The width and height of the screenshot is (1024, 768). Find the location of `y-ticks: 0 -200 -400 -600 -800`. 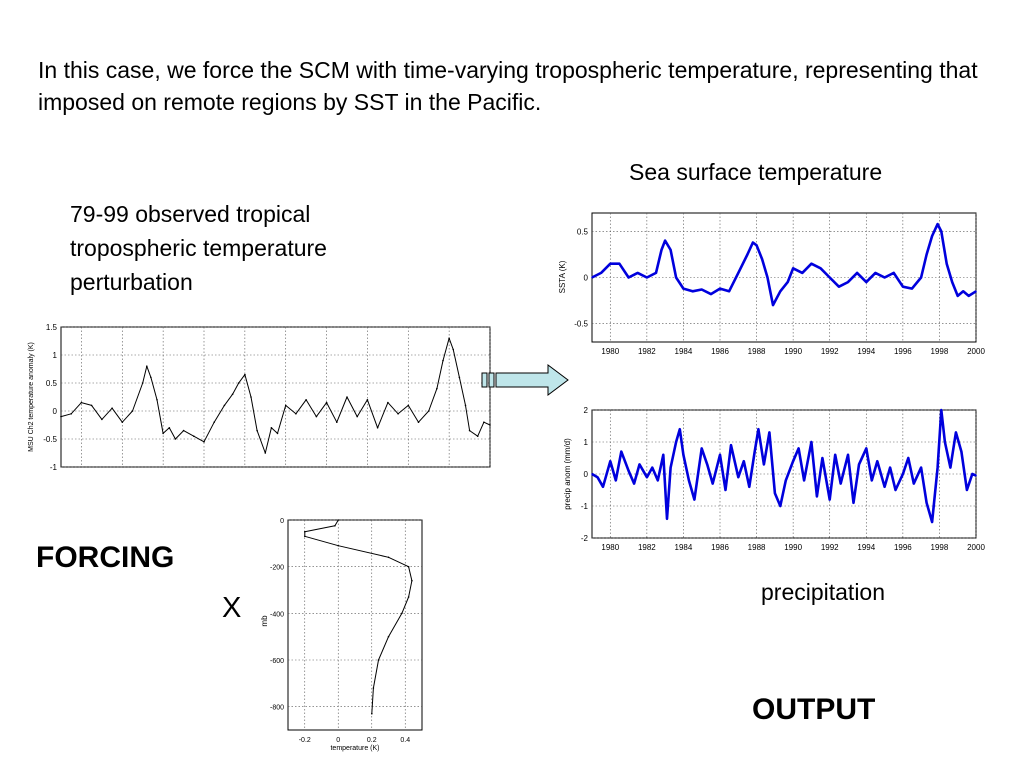

y-ticks: 0 -200 -400 -600 -800 is located at coordinates (277, 615).